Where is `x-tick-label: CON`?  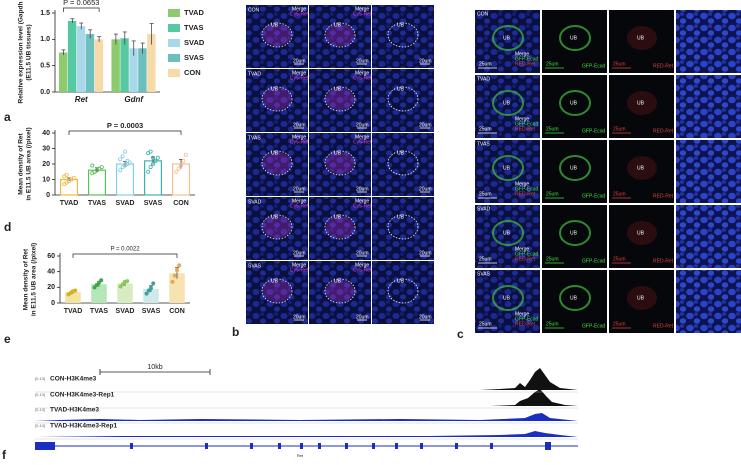
x-tick-label: CON is located at coordinates (177, 311).